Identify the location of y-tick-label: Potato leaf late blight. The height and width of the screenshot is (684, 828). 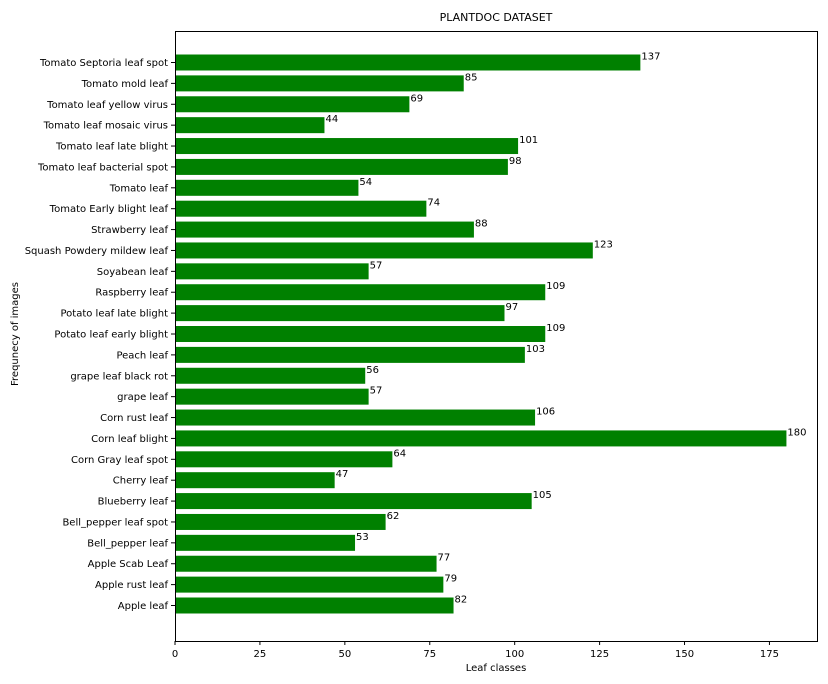
(115, 314).